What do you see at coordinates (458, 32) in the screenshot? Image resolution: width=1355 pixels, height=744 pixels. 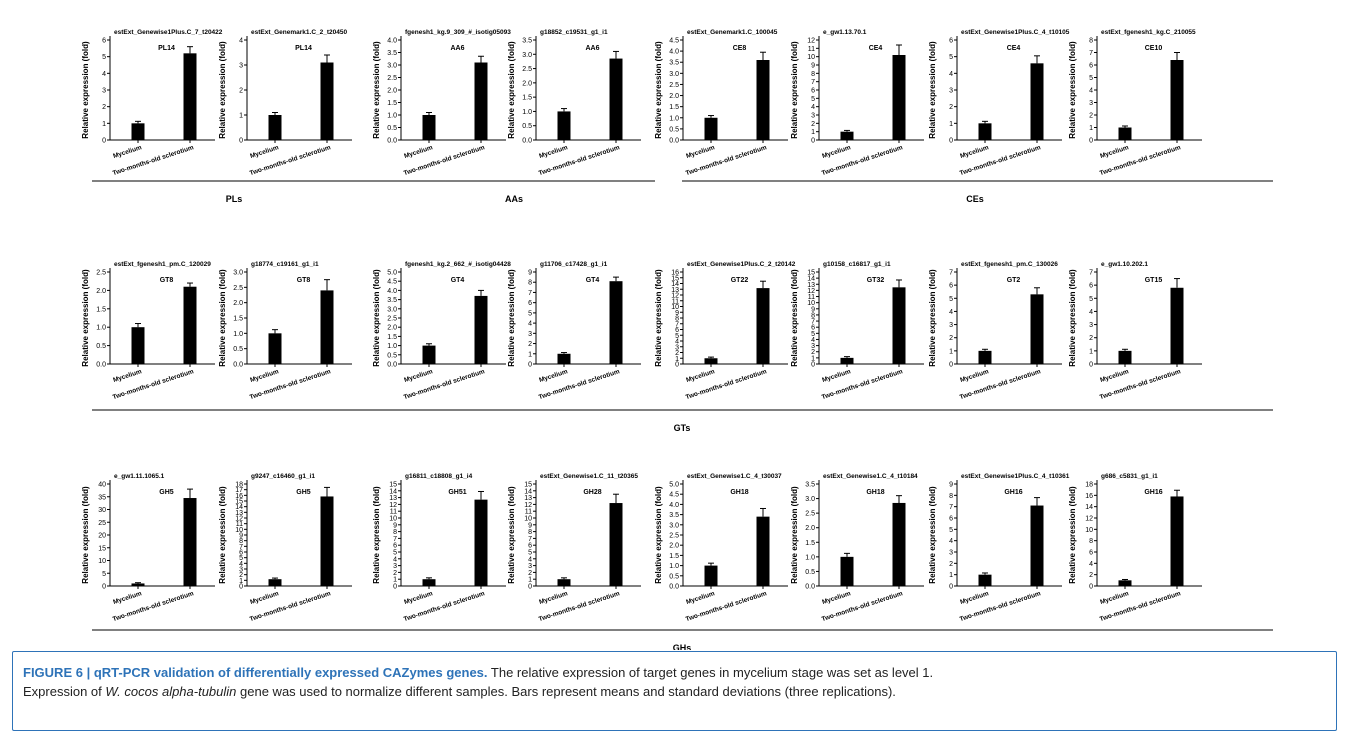 I see `panel-title: fgenesh1_kg.9_309_#_isotig05093` at bounding box center [458, 32].